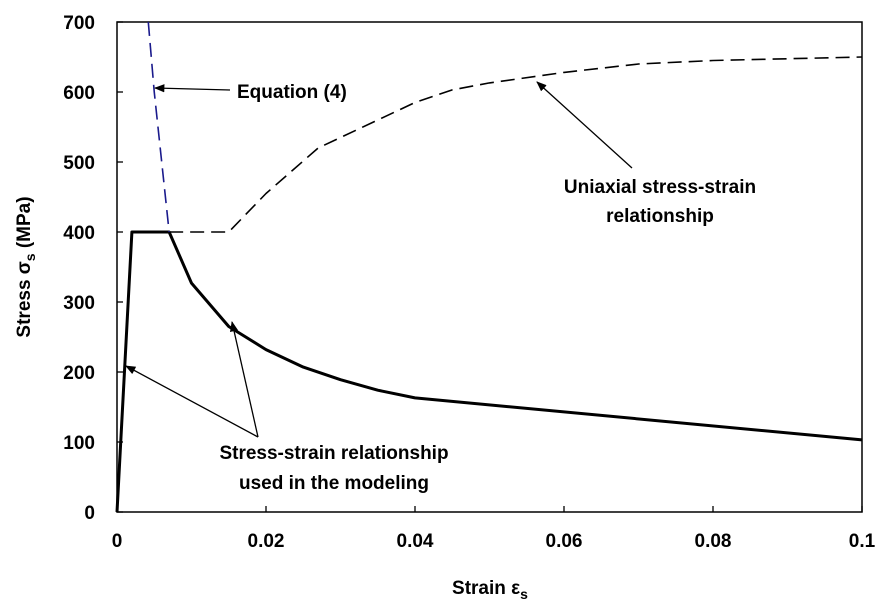  Describe the element at coordinates (24, 299) in the screenshot. I see `y-axis-label-text: Stress σ` at that location.